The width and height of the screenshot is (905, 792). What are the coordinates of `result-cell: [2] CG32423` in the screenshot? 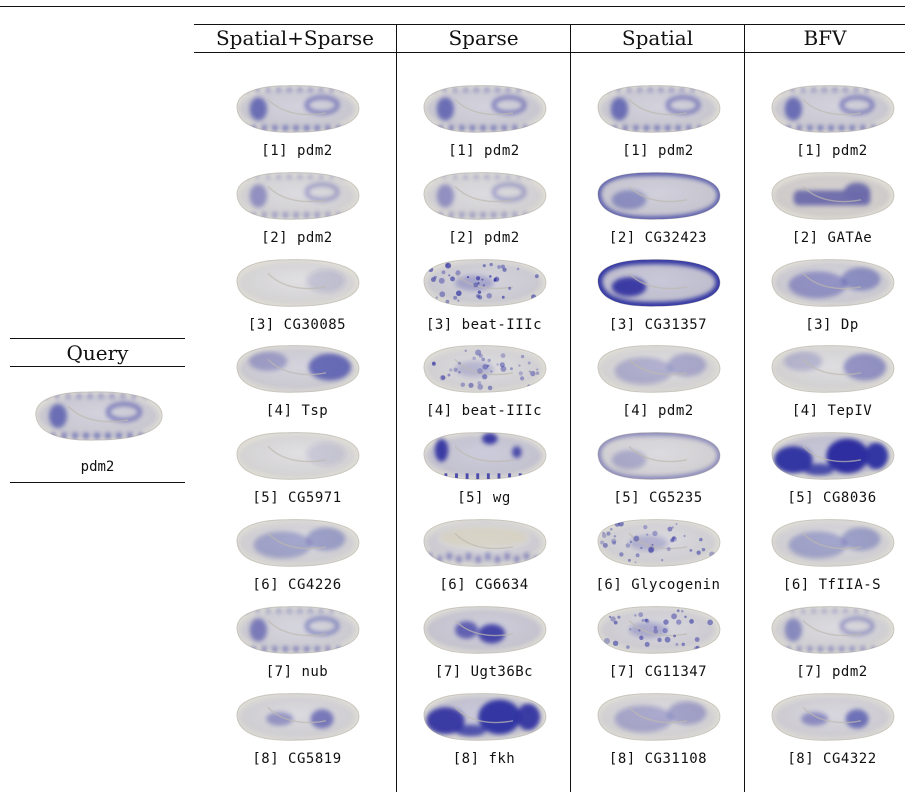 It's located at (658, 212).